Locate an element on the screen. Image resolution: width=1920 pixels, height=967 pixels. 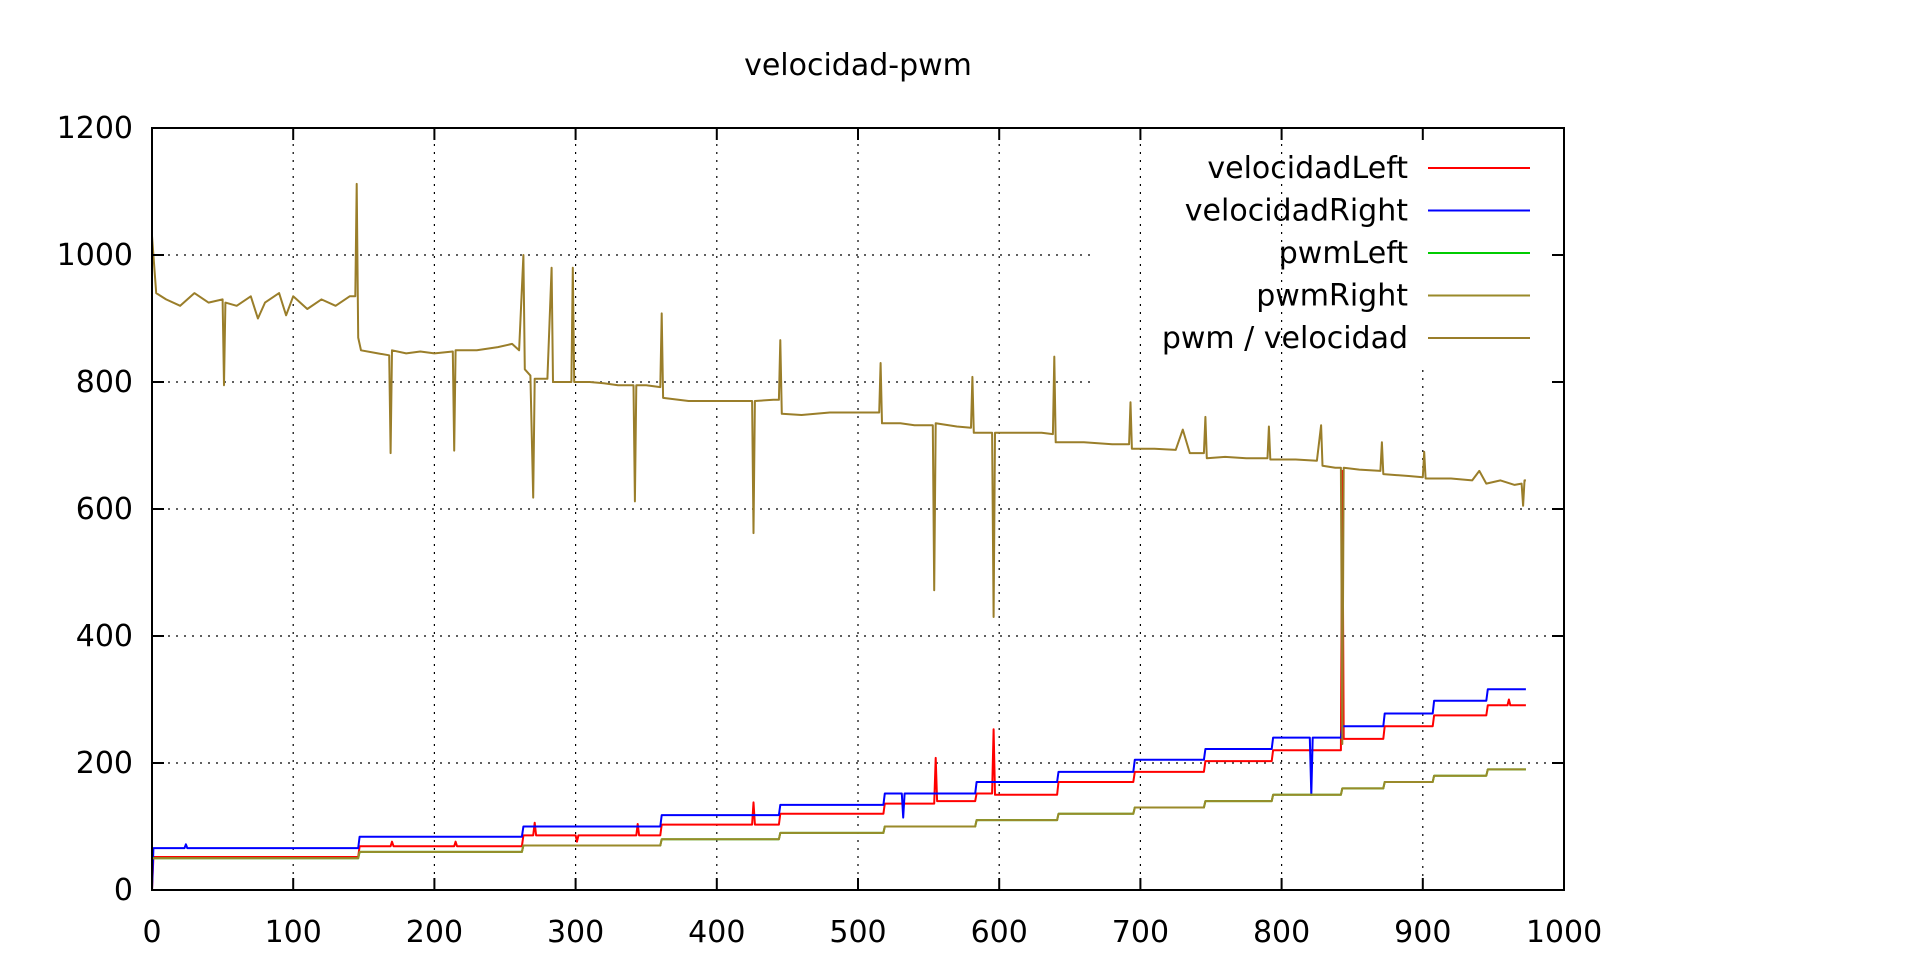
y-tick-label: 1200 is located at coordinates (95, 128).